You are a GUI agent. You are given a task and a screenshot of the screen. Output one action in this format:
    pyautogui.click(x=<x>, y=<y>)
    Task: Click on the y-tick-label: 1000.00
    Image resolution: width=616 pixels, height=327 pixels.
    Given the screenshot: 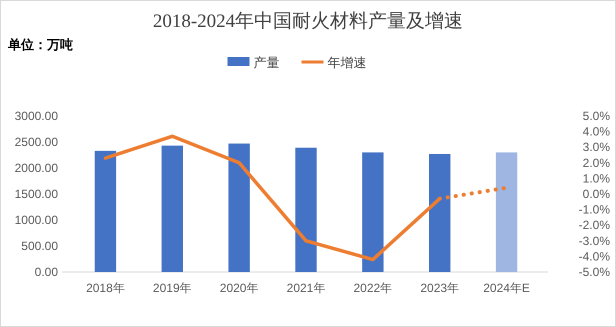 What is the action you would take?
    pyautogui.click(x=36, y=220)
    